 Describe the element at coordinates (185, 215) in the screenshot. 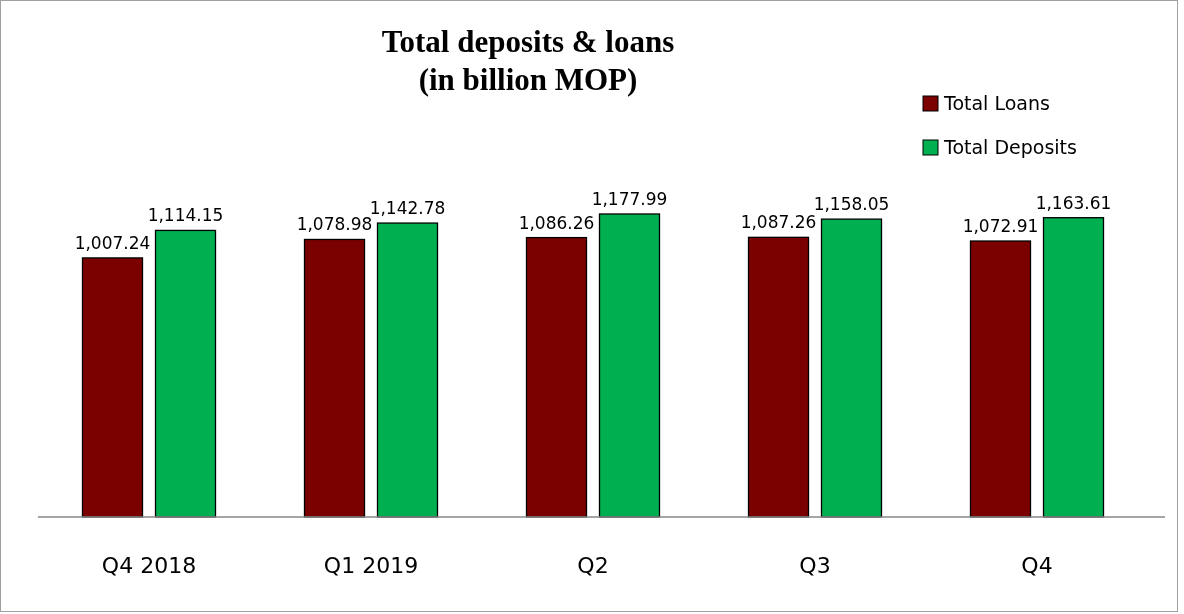

I see `data-label: 1,114.15` at that location.